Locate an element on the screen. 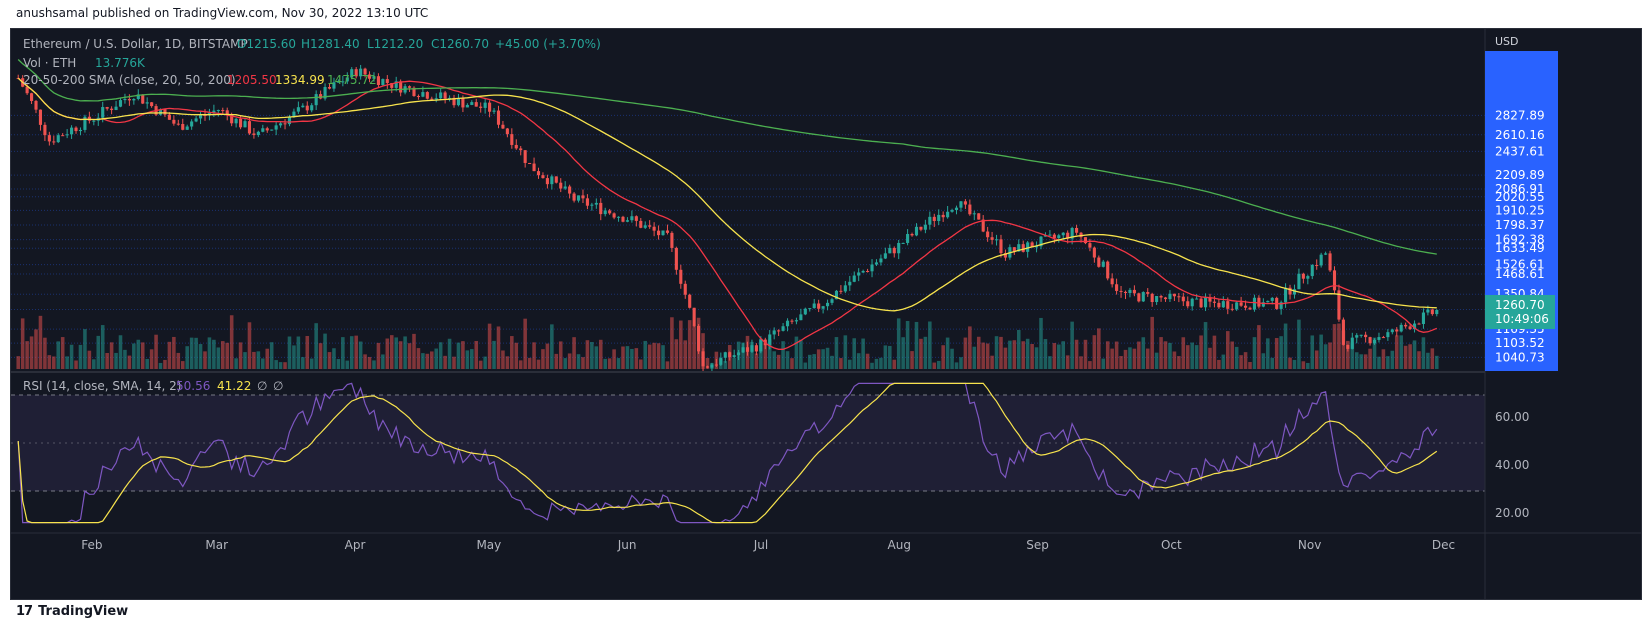  time-tick-label: Mar is located at coordinates (216, 545).